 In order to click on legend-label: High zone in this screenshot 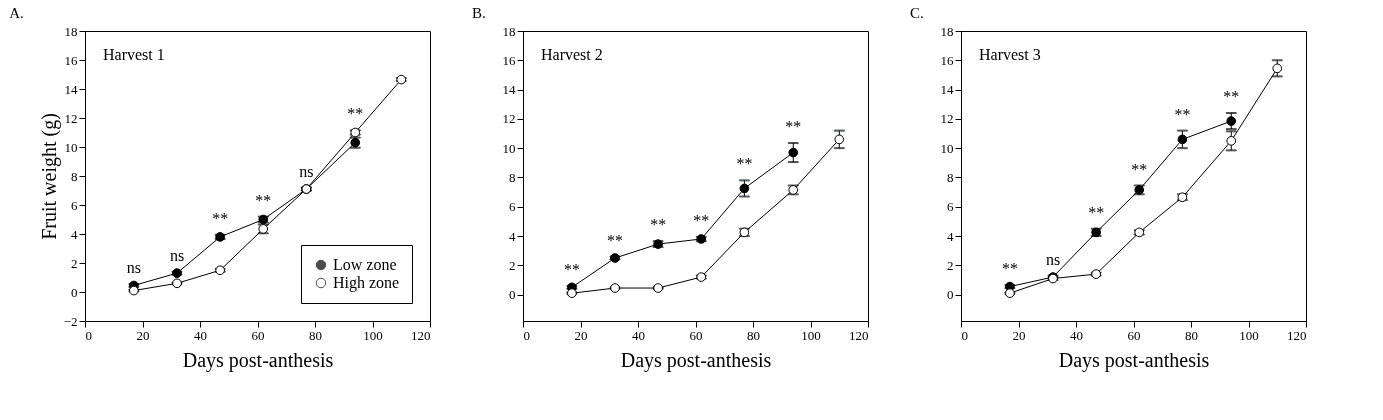, I will do `click(366, 283)`.